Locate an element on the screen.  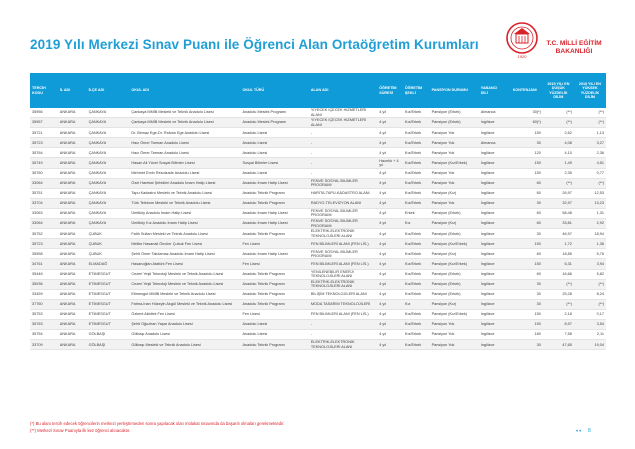
meb-logo: 1920 T.C. MİLLİ EĞİTİM BAKANLIĞI is located at coordinates (560, 42).